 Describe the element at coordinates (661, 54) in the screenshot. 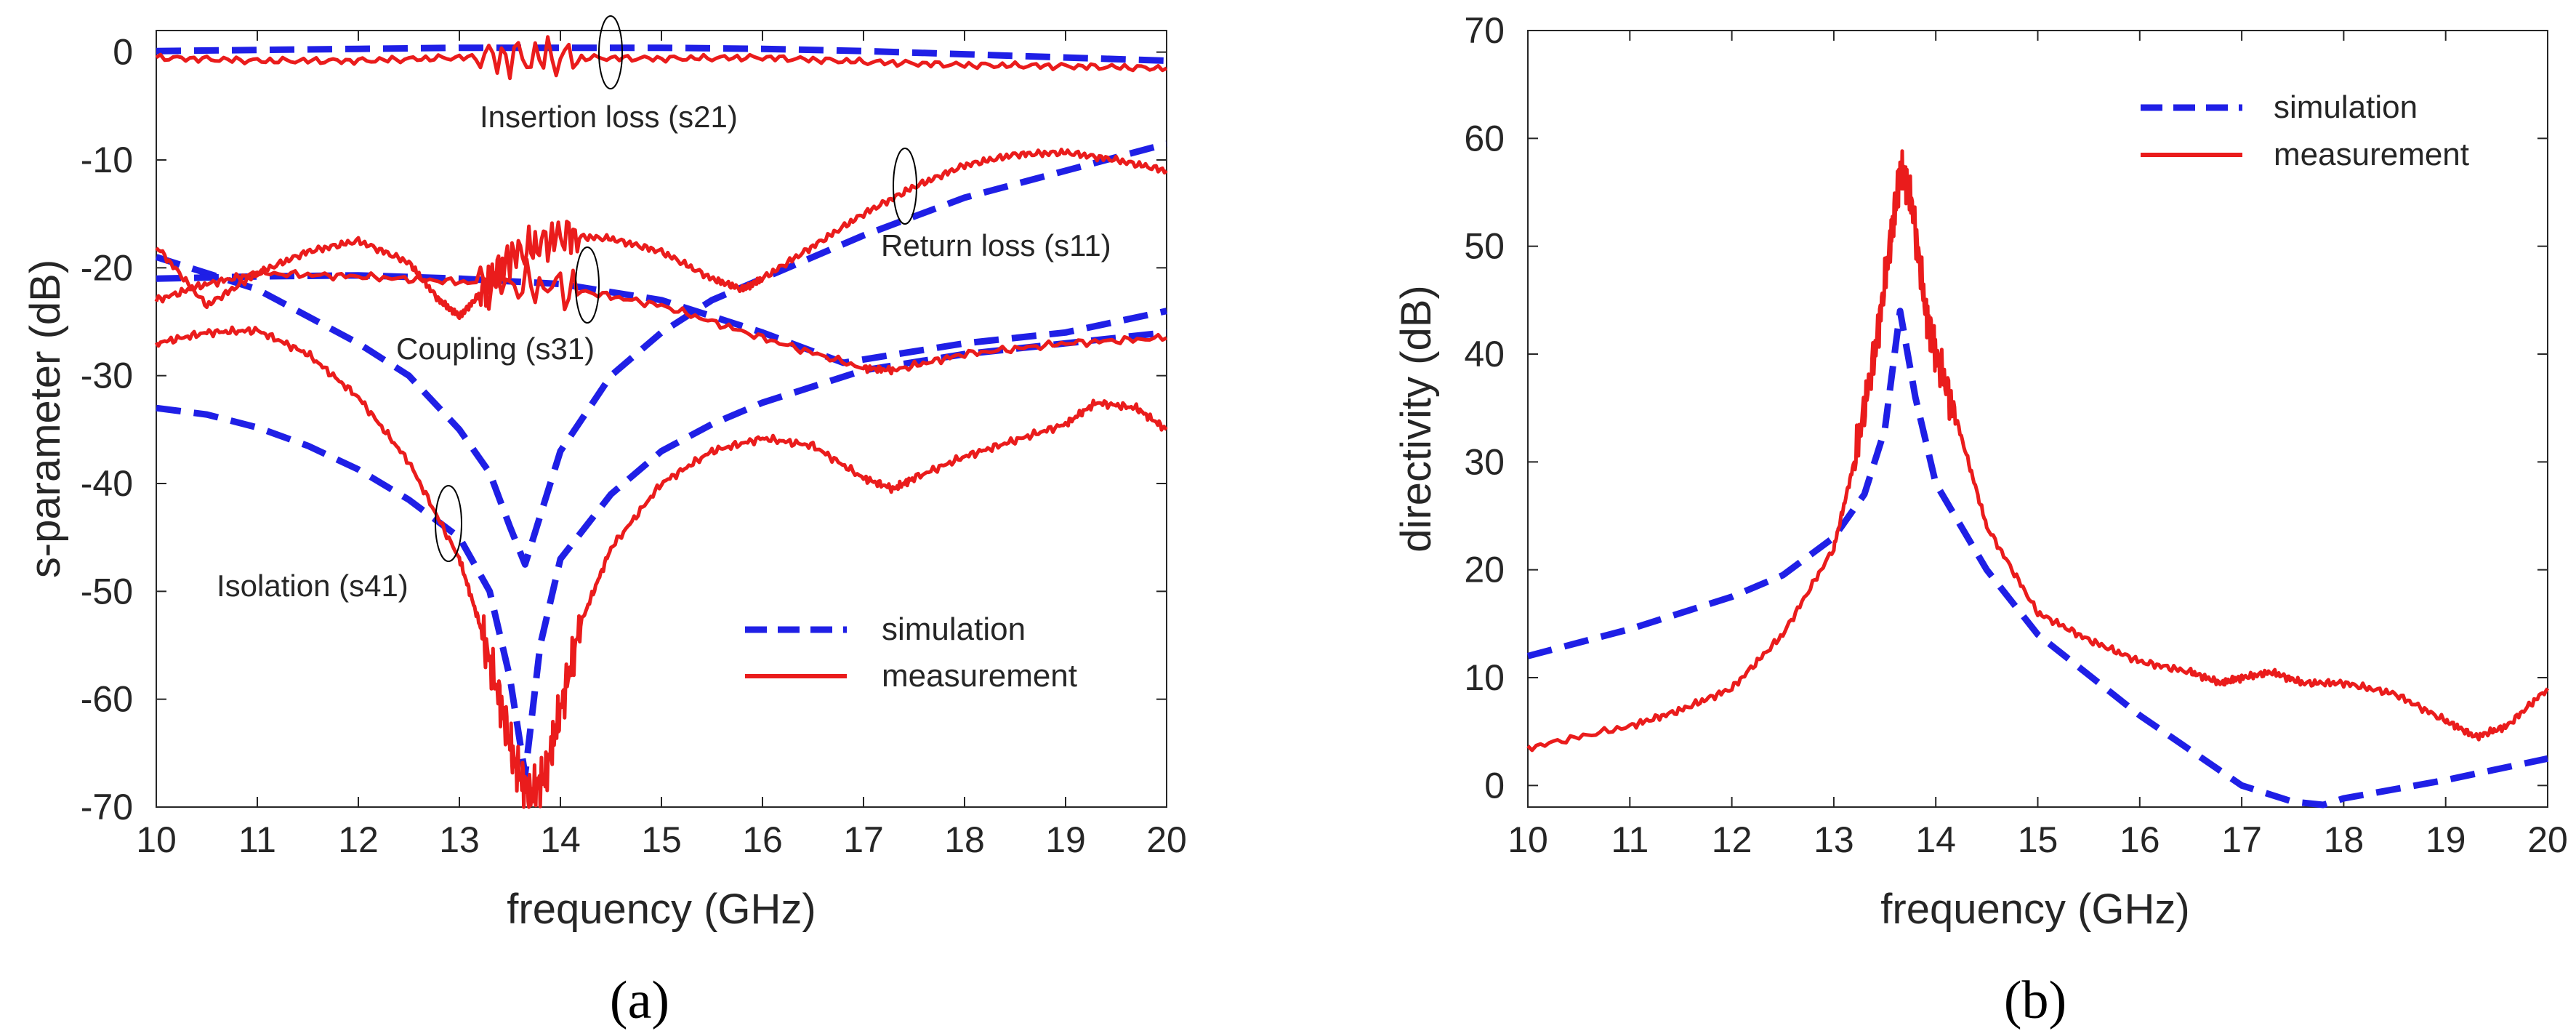

I see `series-line-simulation-s21` at that location.